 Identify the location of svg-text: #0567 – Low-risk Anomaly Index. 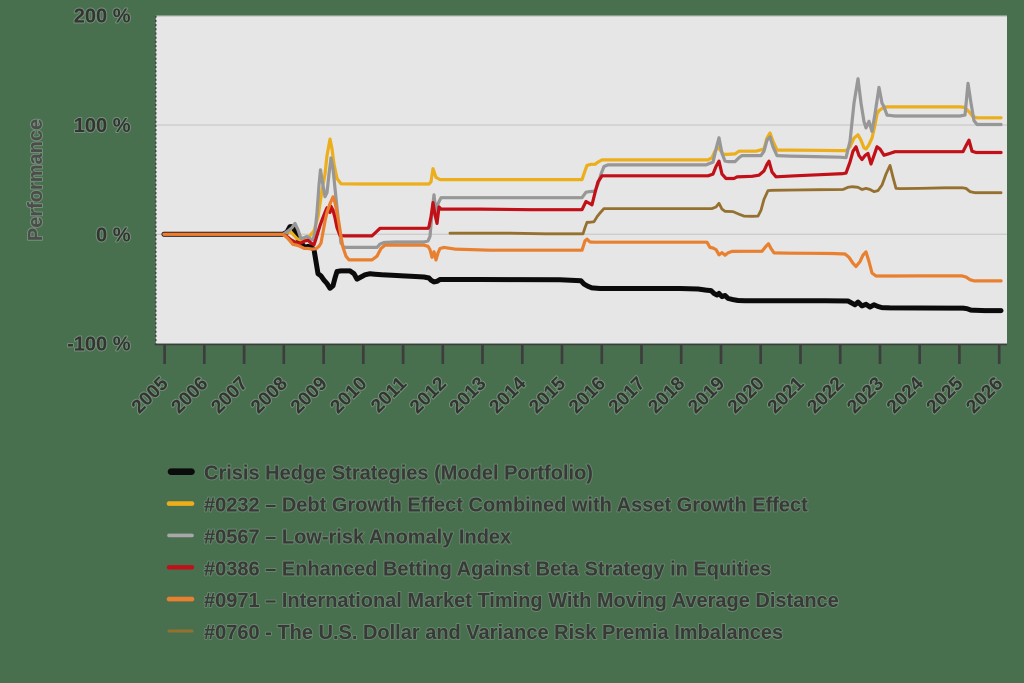
(357, 537).